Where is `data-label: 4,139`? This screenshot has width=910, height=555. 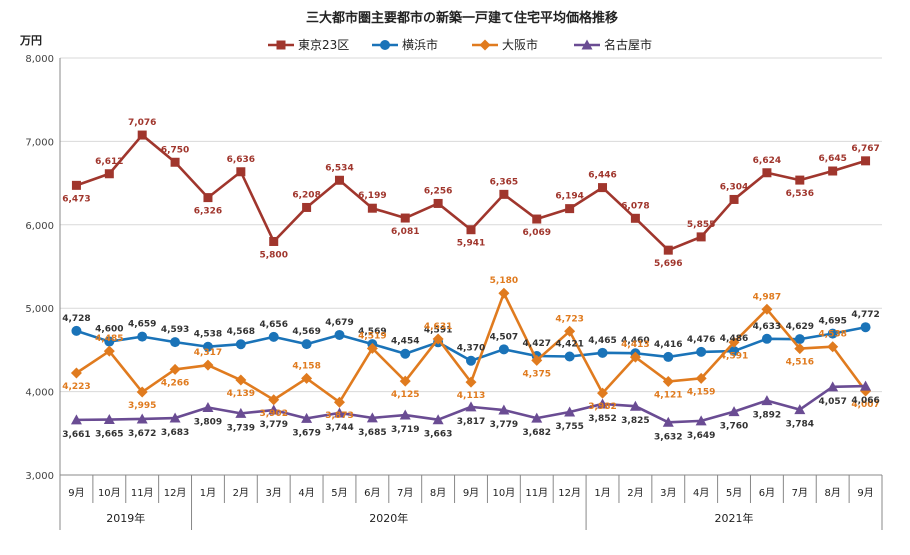 data-label: 4,139 is located at coordinates (241, 394).